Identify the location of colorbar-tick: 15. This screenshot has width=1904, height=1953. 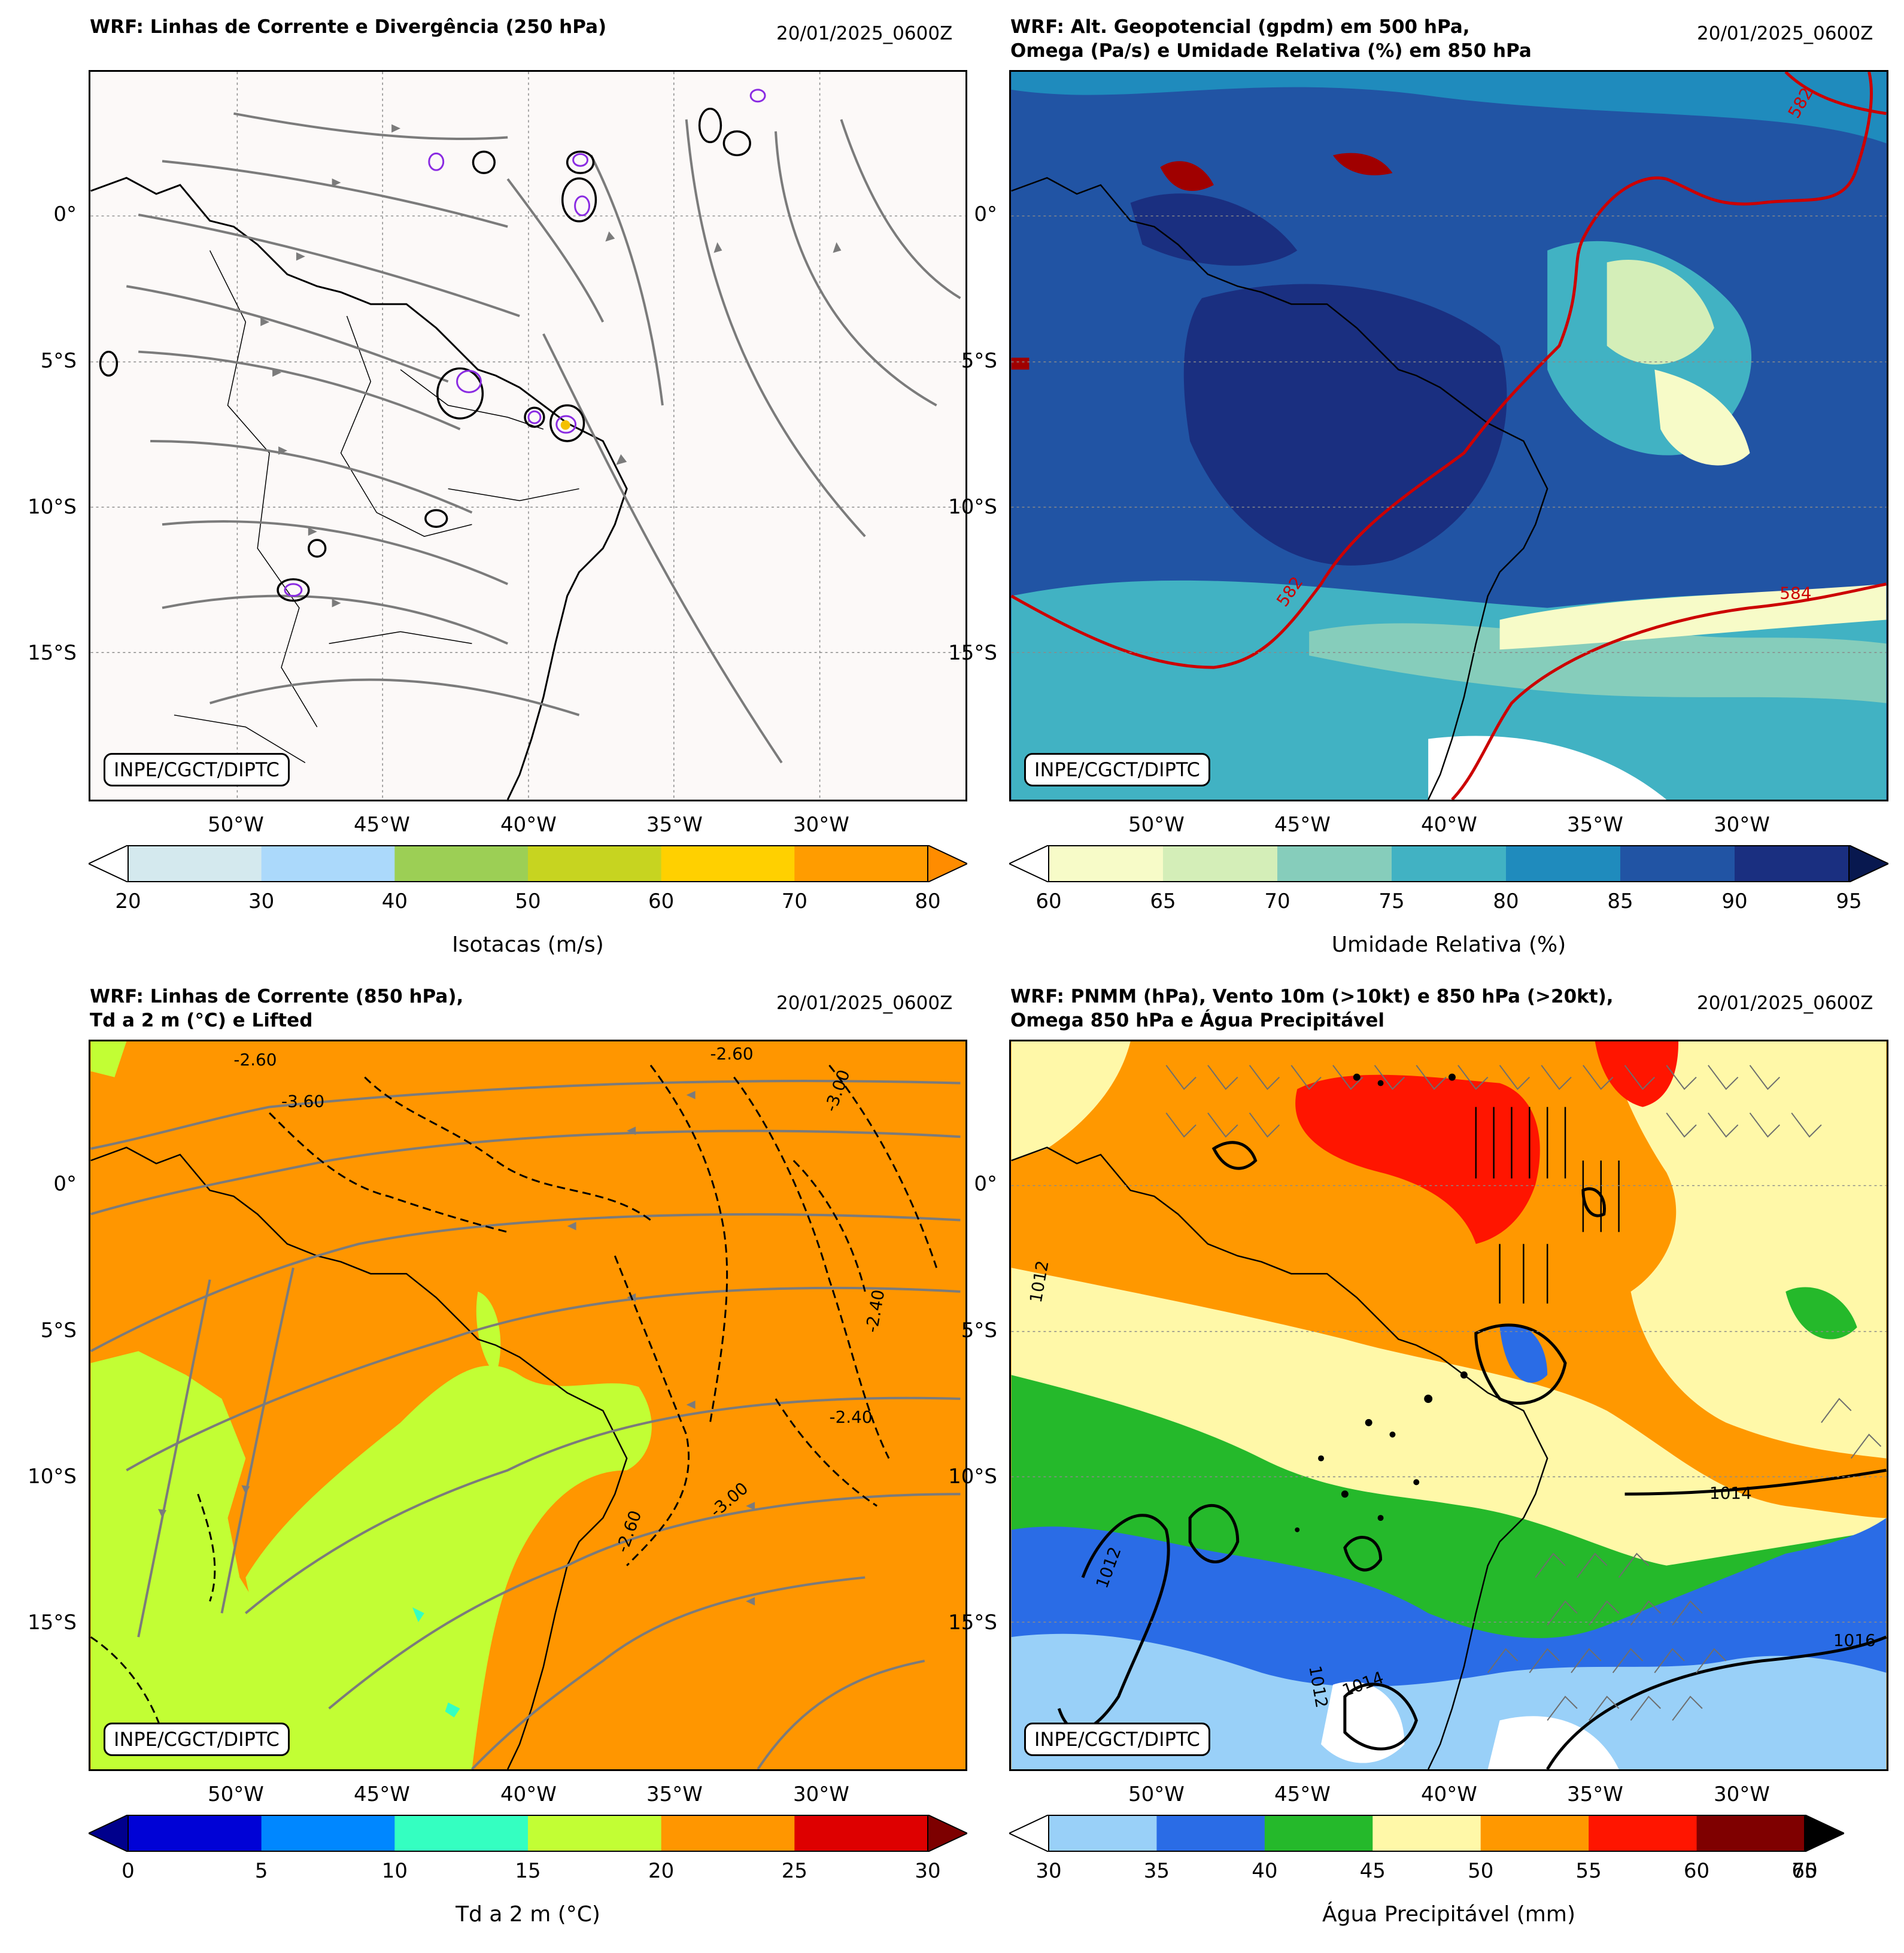
(528, 1871).